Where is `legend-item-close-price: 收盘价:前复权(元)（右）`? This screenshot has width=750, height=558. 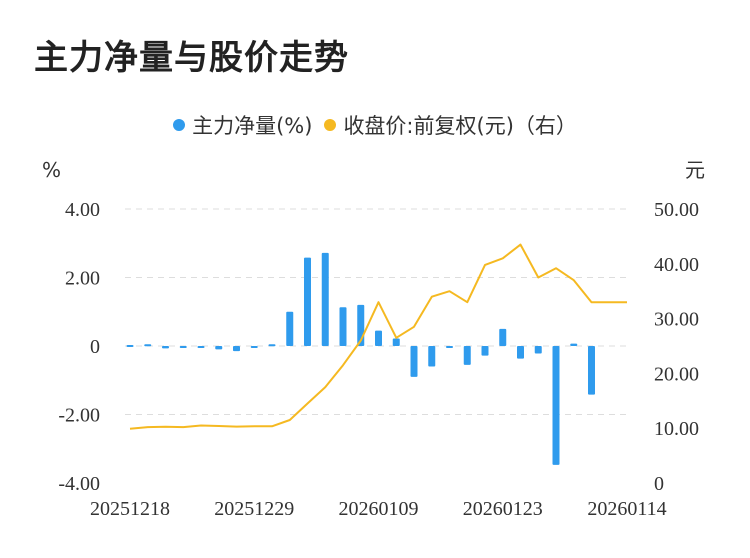 legend-item-close-price: 收盘价:前复权(元)（右） is located at coordinates (450, 125).